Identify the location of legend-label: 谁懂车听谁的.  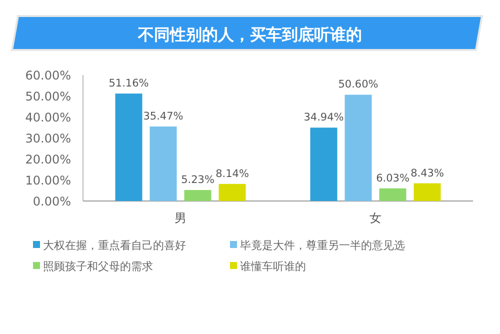
(273, 266).